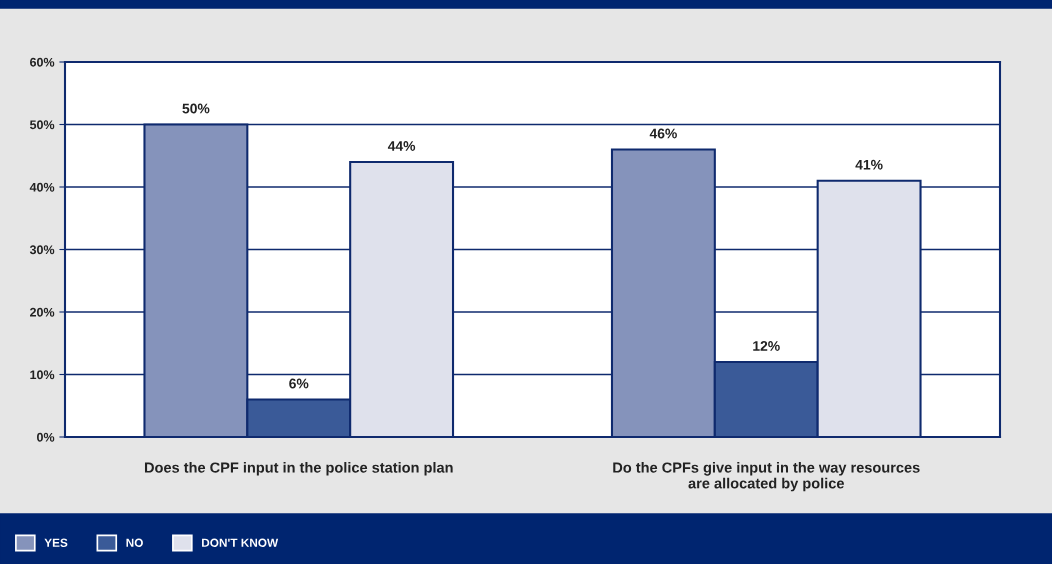 The image size is (1052, 564). I want to click on legend-label: DON'T KNOW, so click(240, 542).